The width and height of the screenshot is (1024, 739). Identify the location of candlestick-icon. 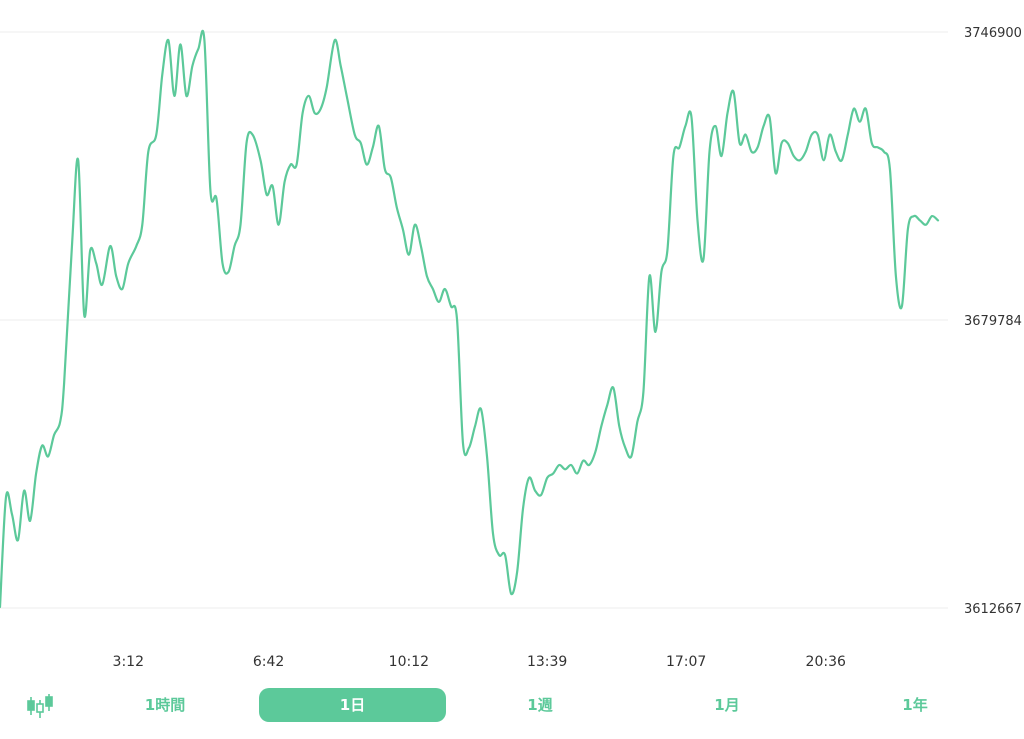
(40, 706).